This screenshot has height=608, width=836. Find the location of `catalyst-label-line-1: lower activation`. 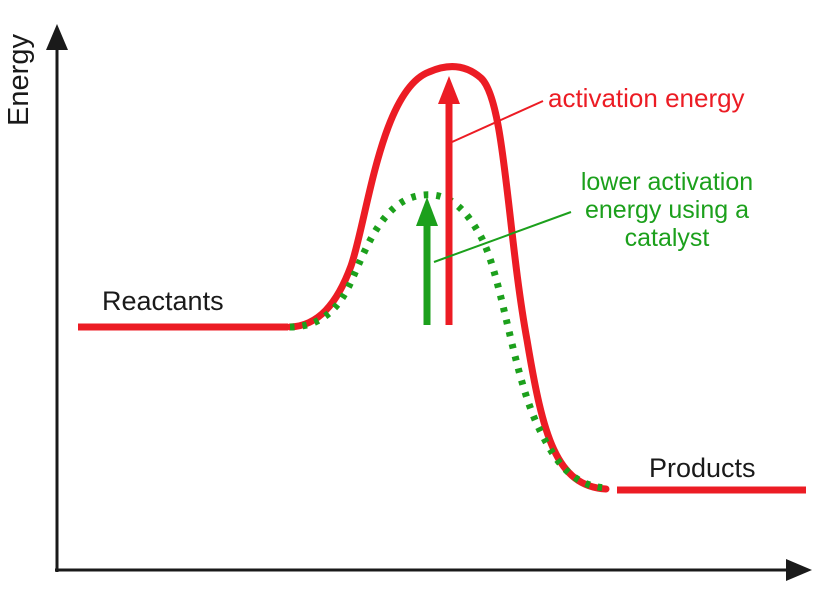

catalyst-label-line-1: lower activation is located at coordinates (667, 182).